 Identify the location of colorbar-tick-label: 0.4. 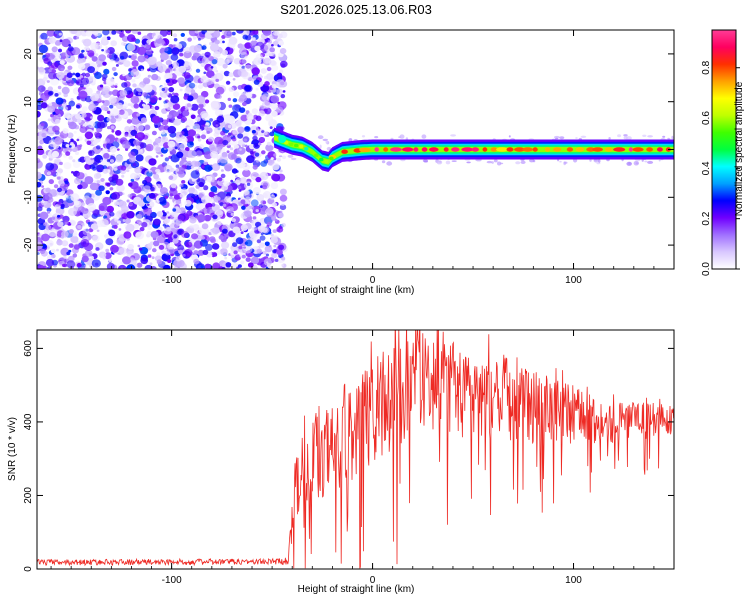
(706, 168).